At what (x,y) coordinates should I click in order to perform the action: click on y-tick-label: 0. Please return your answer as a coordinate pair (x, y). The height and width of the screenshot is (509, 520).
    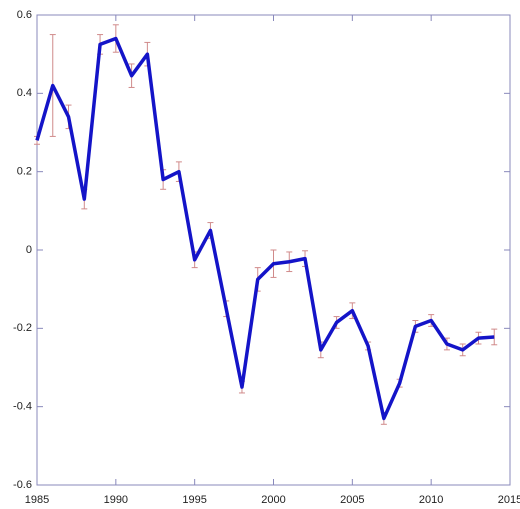
    Looking at the image, I should click on (29, 250).